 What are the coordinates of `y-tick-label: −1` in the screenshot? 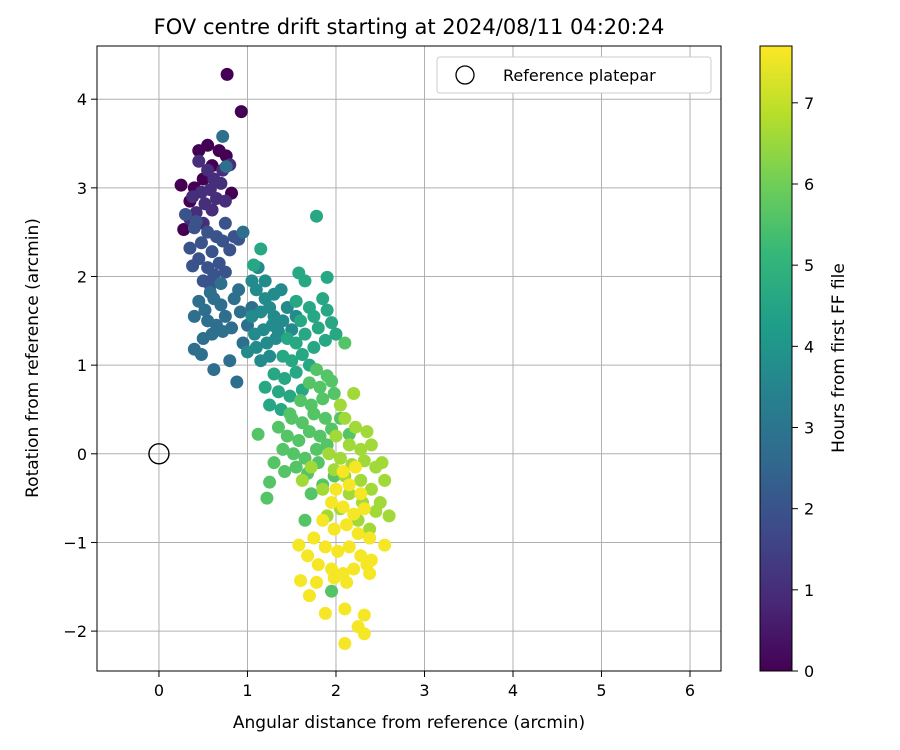 It's located at (75, 542).